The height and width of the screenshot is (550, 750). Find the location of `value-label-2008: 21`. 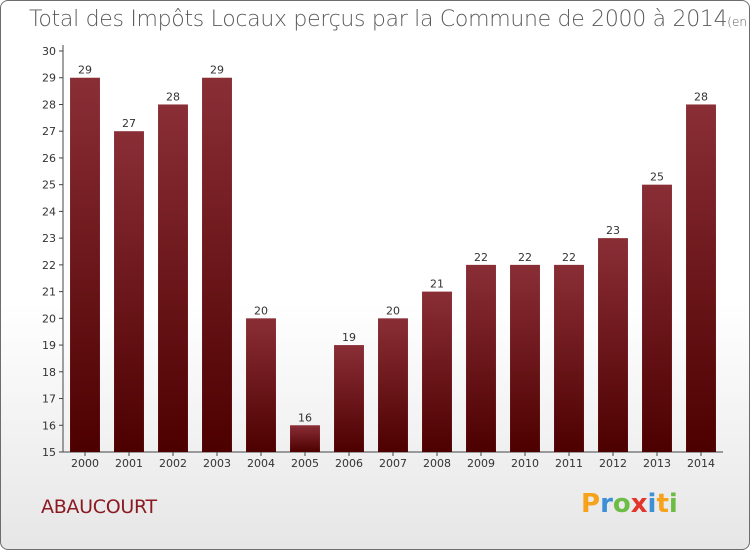

value-label-2008: 21 is located at coordinates (437, 284).